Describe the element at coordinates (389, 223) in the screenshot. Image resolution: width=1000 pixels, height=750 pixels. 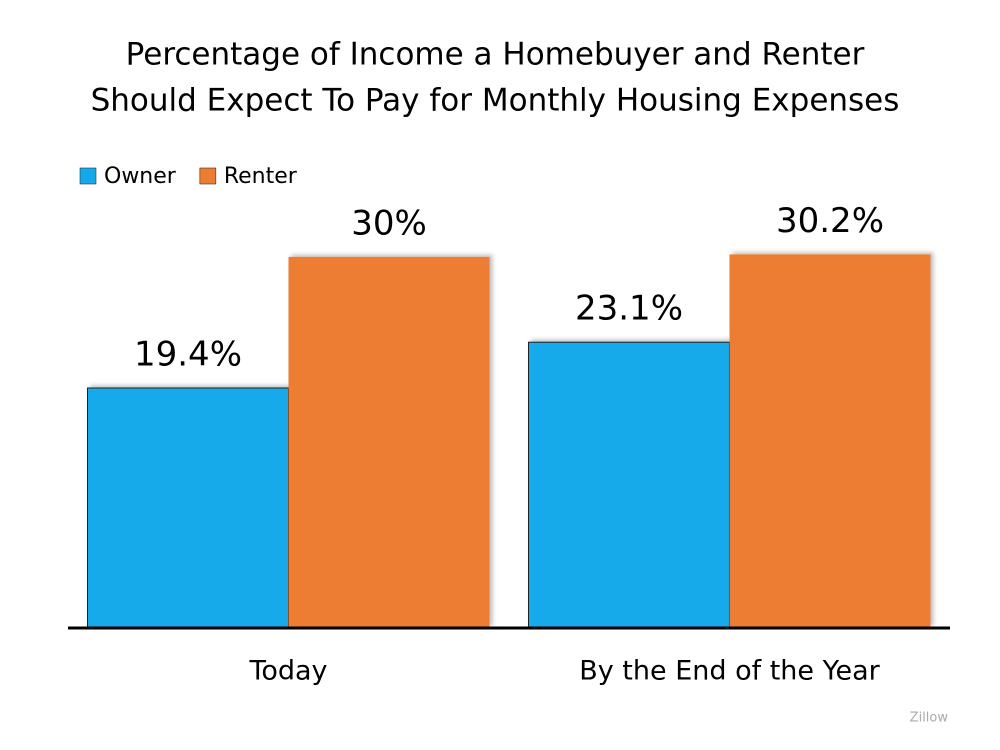
I see `value-label: 30%` at that location.